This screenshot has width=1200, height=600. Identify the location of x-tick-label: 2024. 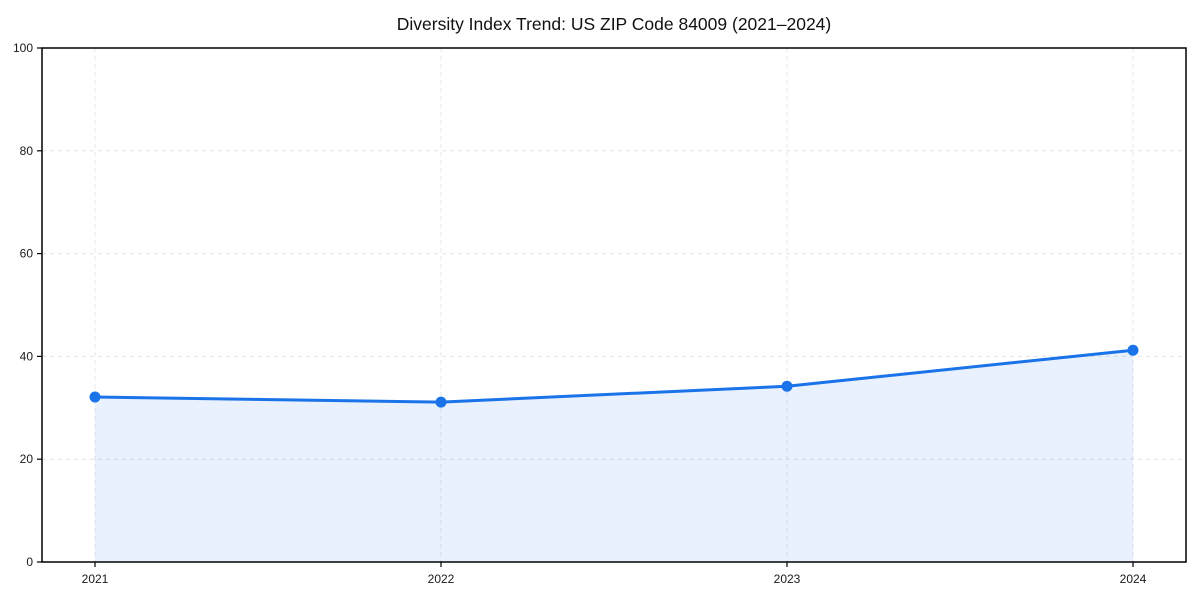
(1133, 579).